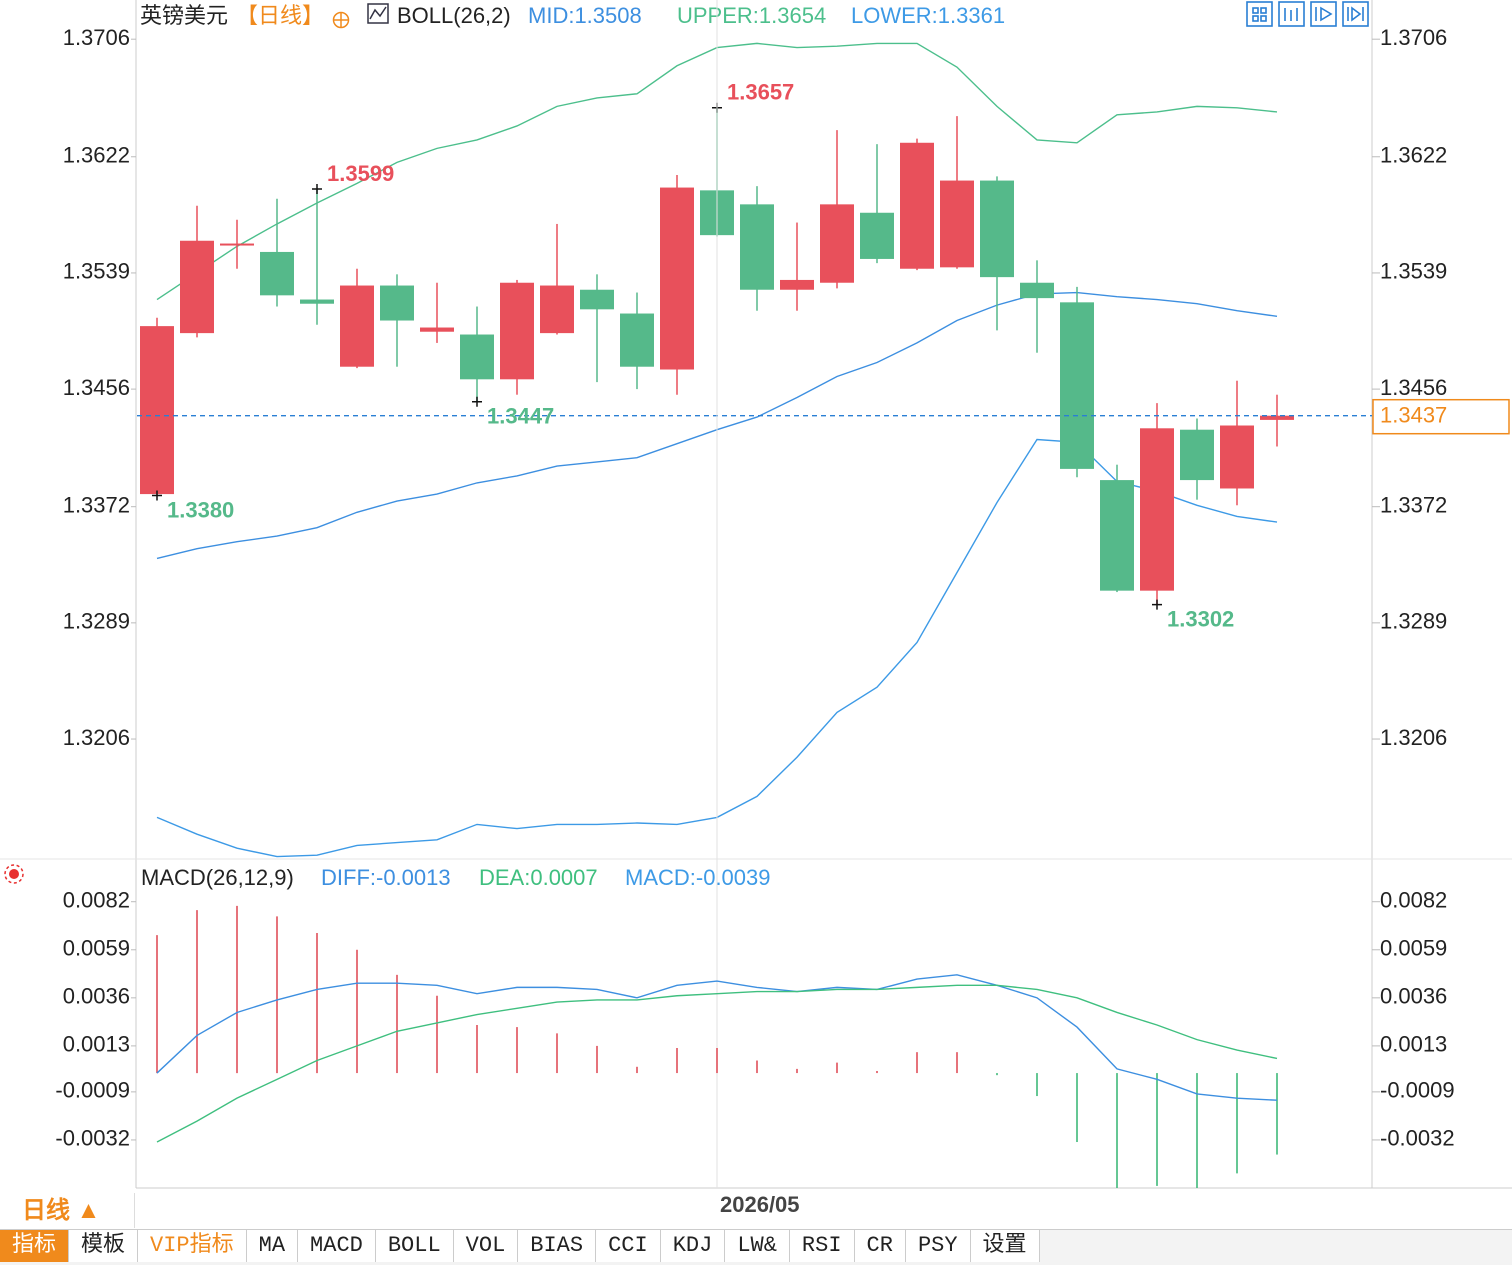  I want to click on legend-entry: UPPER:1.3654, so click(751, 15).